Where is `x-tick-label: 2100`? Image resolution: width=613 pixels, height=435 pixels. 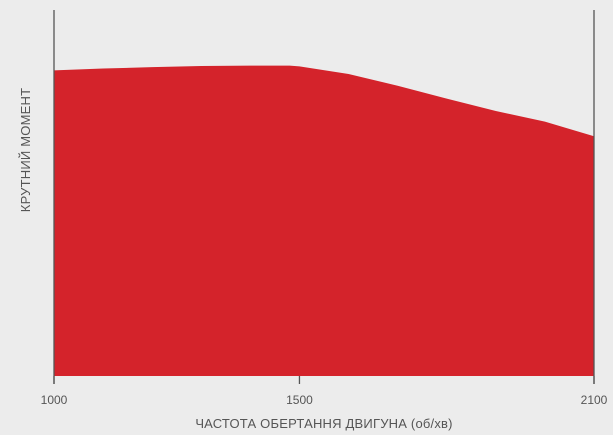
x-tick-label: 2100 is located at coordinates (594, 400).